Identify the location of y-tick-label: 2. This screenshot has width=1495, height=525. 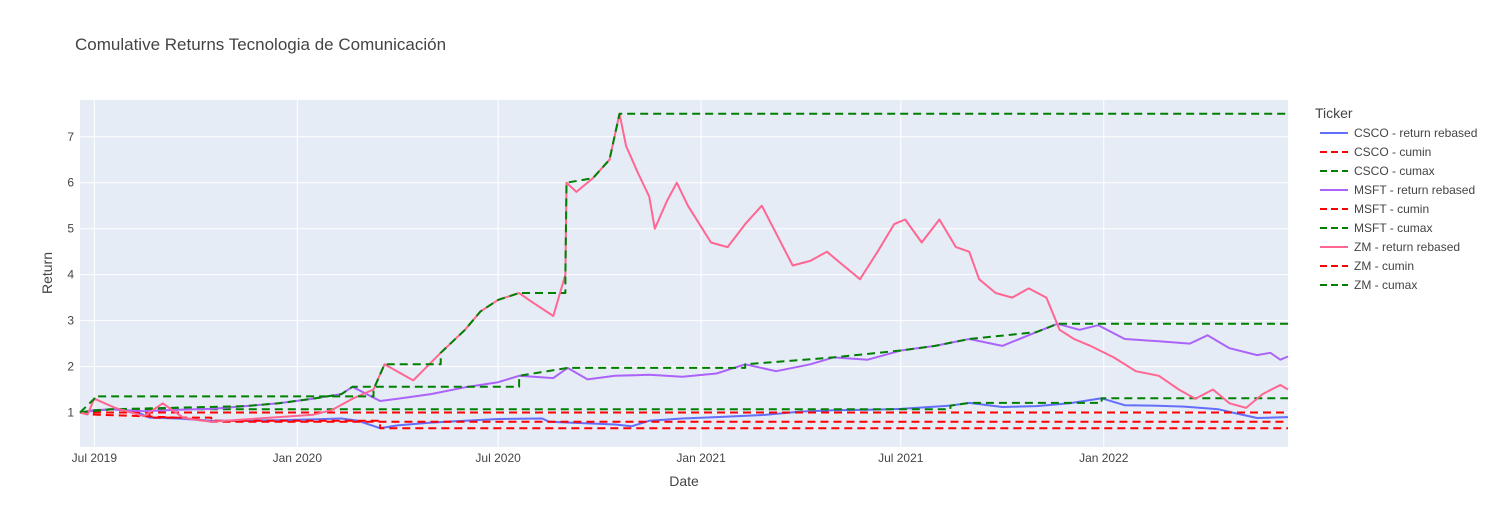
(70, 367).